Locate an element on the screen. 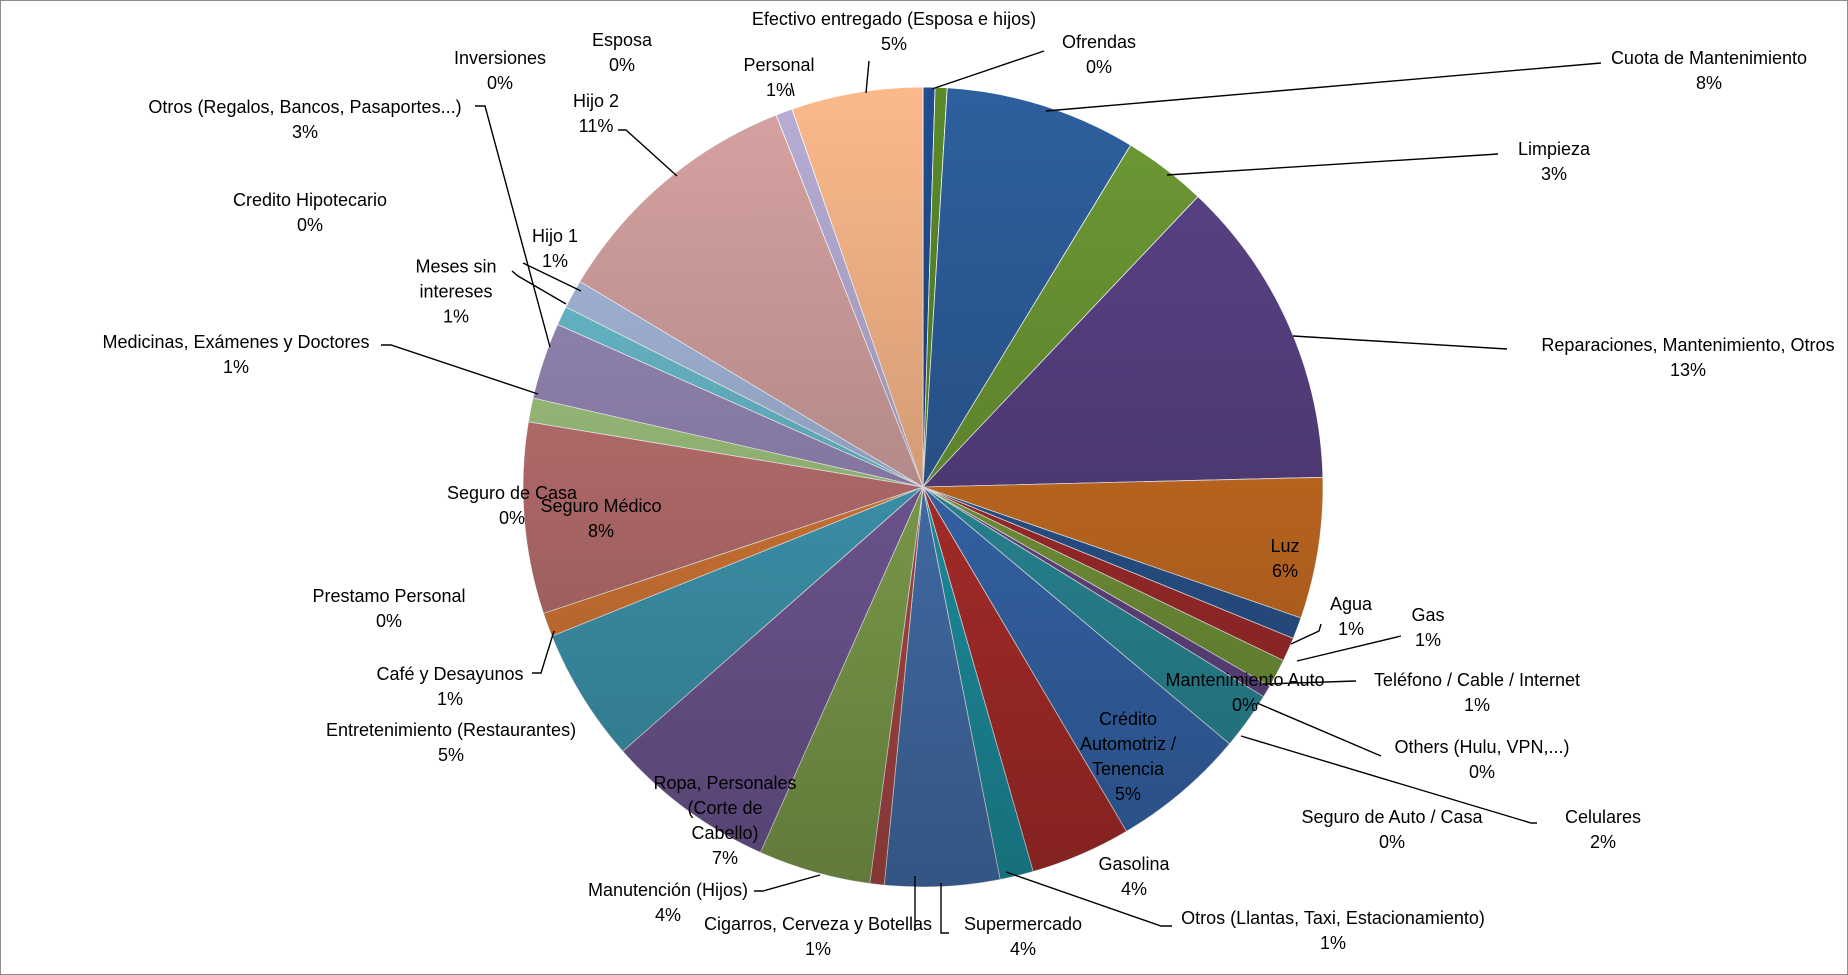 This screenshot has height=975, width=1848. data-label-celulares: Celulares 2% is located at coordinates (1603, 830).